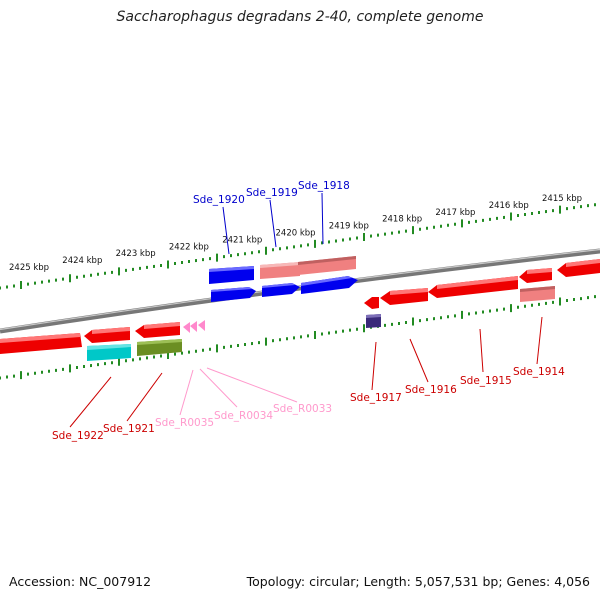  What do you see at coordinates (455, 213) in the screenshot?
I see `ruler-label: 2417 kbp` at bounding box center [455, 213].